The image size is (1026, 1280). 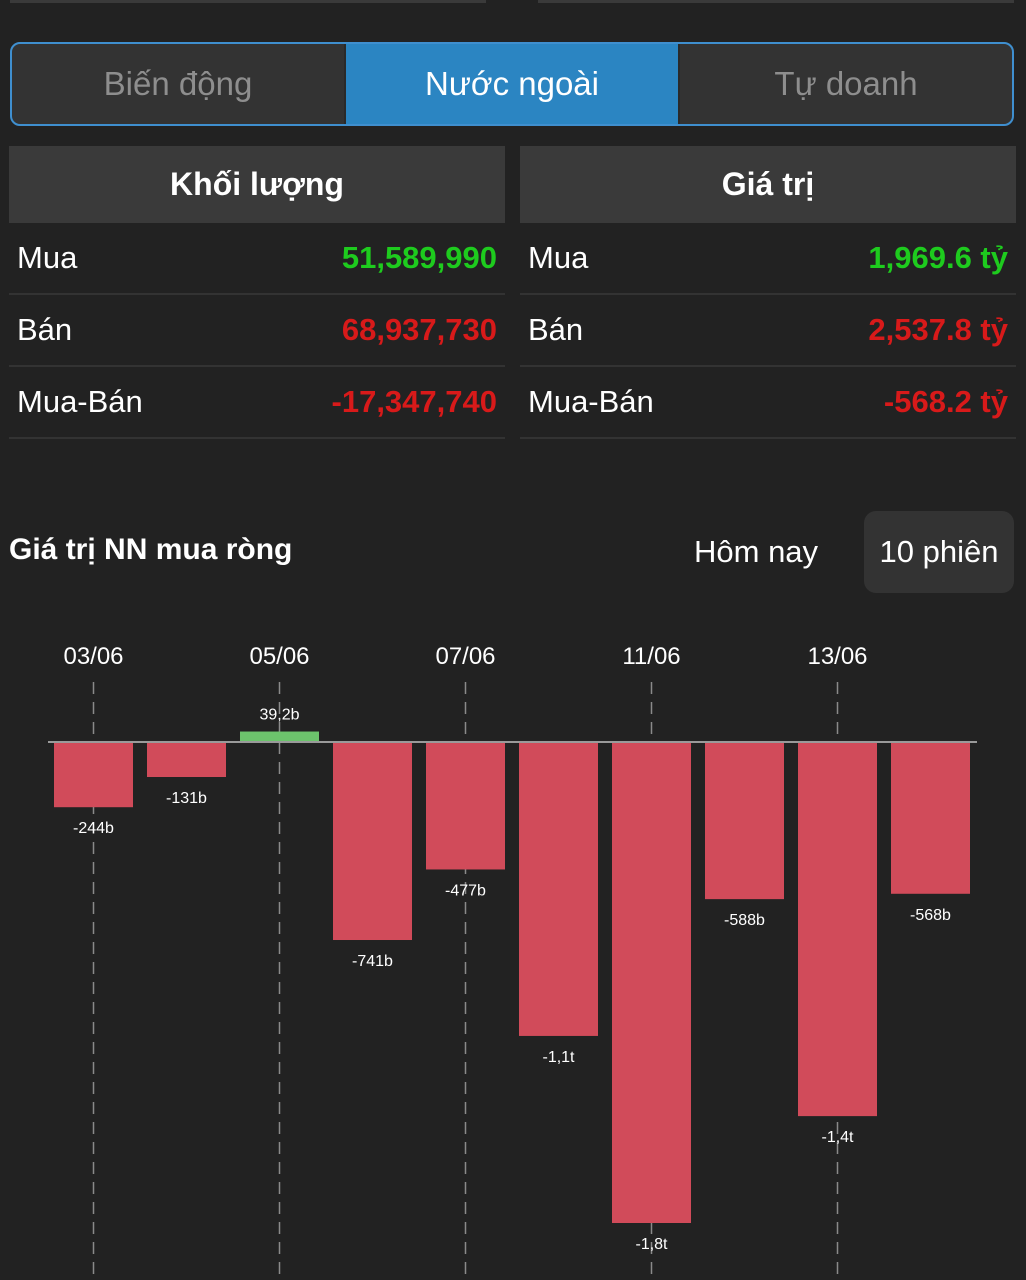 I want to click on tab-bar: Biến động Nước ngoài Tự doanh, so click(x=512, y=84).